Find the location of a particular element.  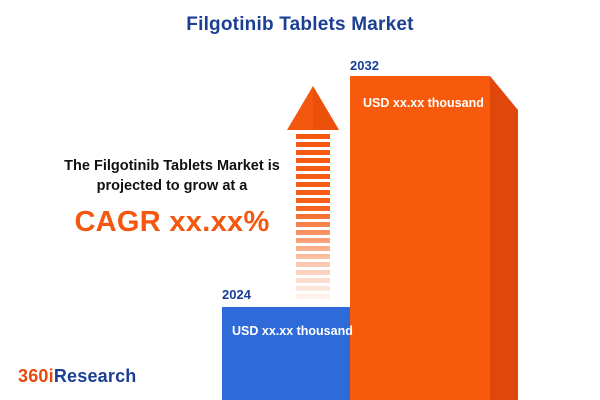

bar-2024-year-label: 2024 is located at coordinates (237, 294).